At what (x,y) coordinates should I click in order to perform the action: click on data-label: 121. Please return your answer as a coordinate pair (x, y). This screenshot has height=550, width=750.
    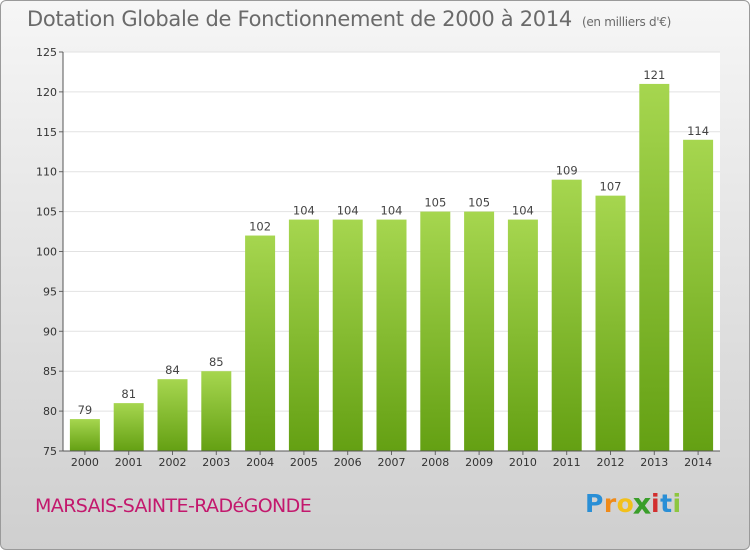
    Looking at the image, I should click on (654, 75).